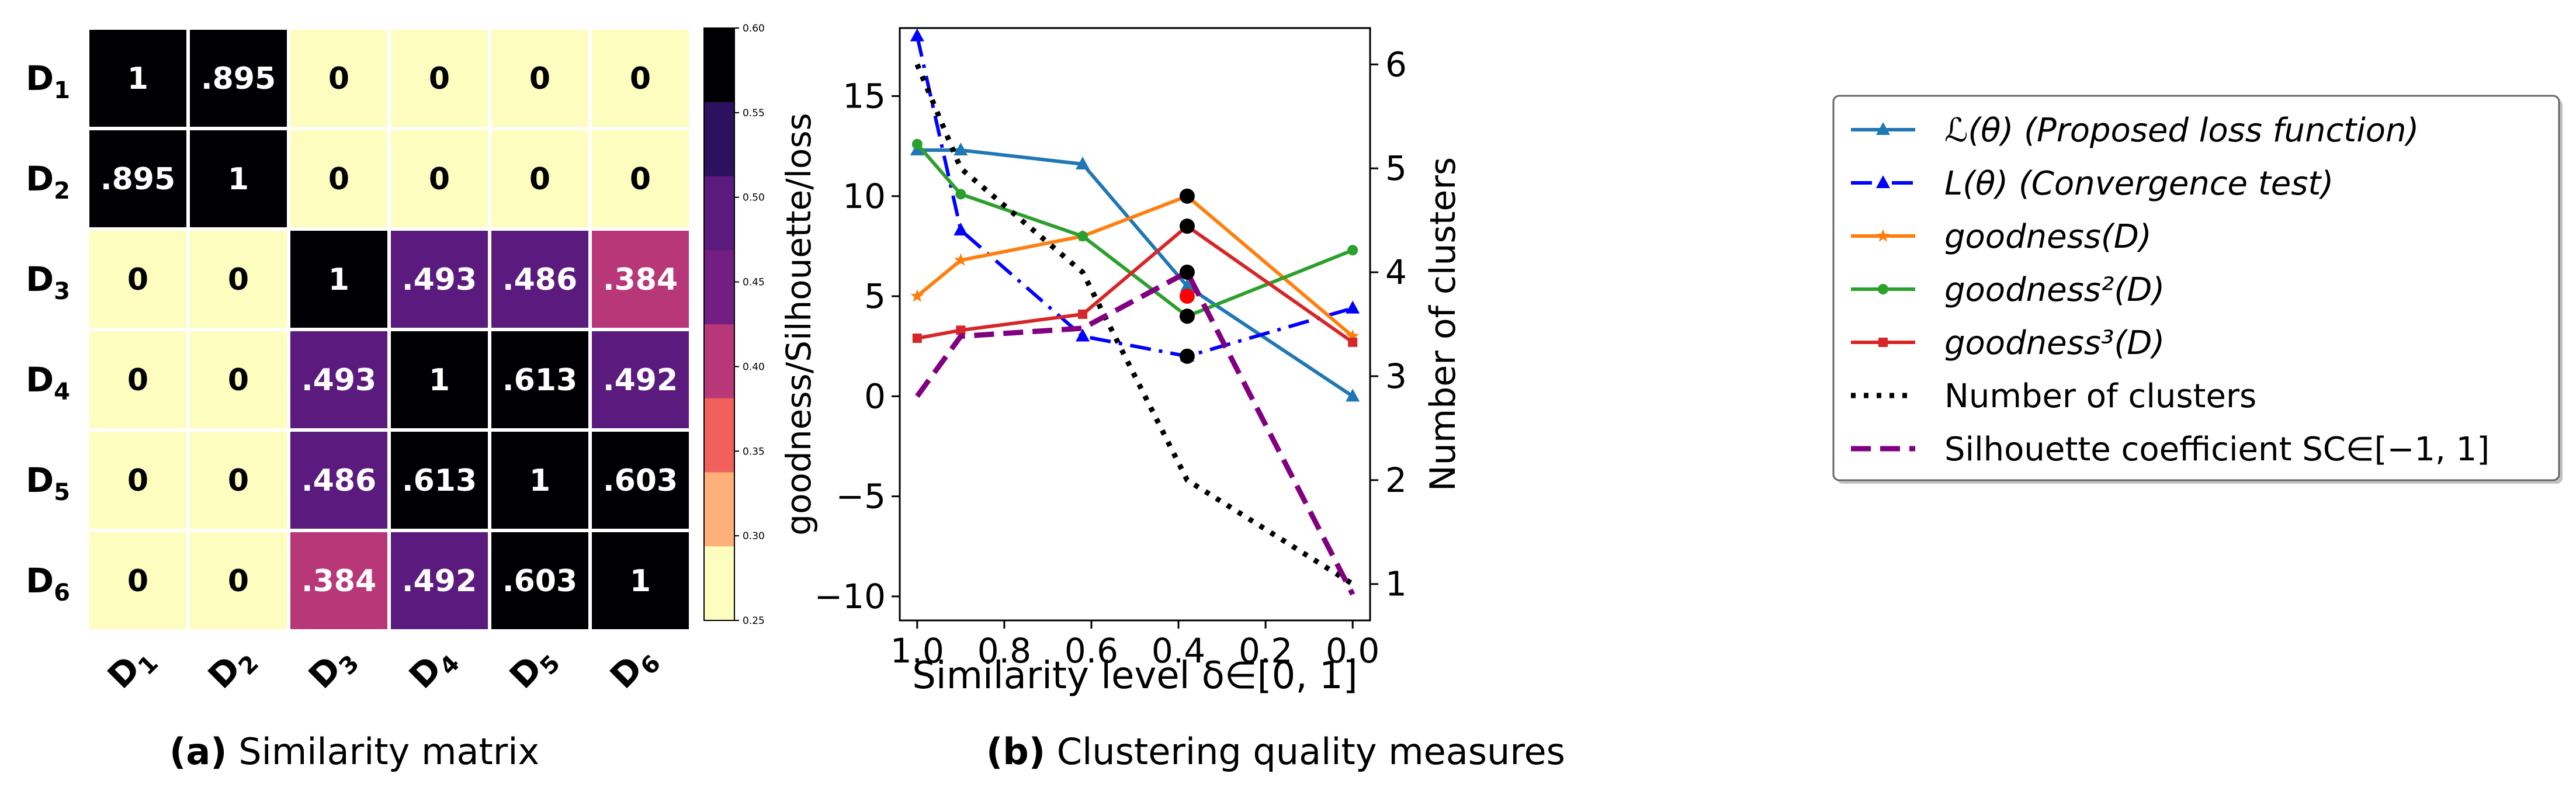 The image size is (2576, 791). I want to click on x-tick-label: 1.0, so click(917, 651).